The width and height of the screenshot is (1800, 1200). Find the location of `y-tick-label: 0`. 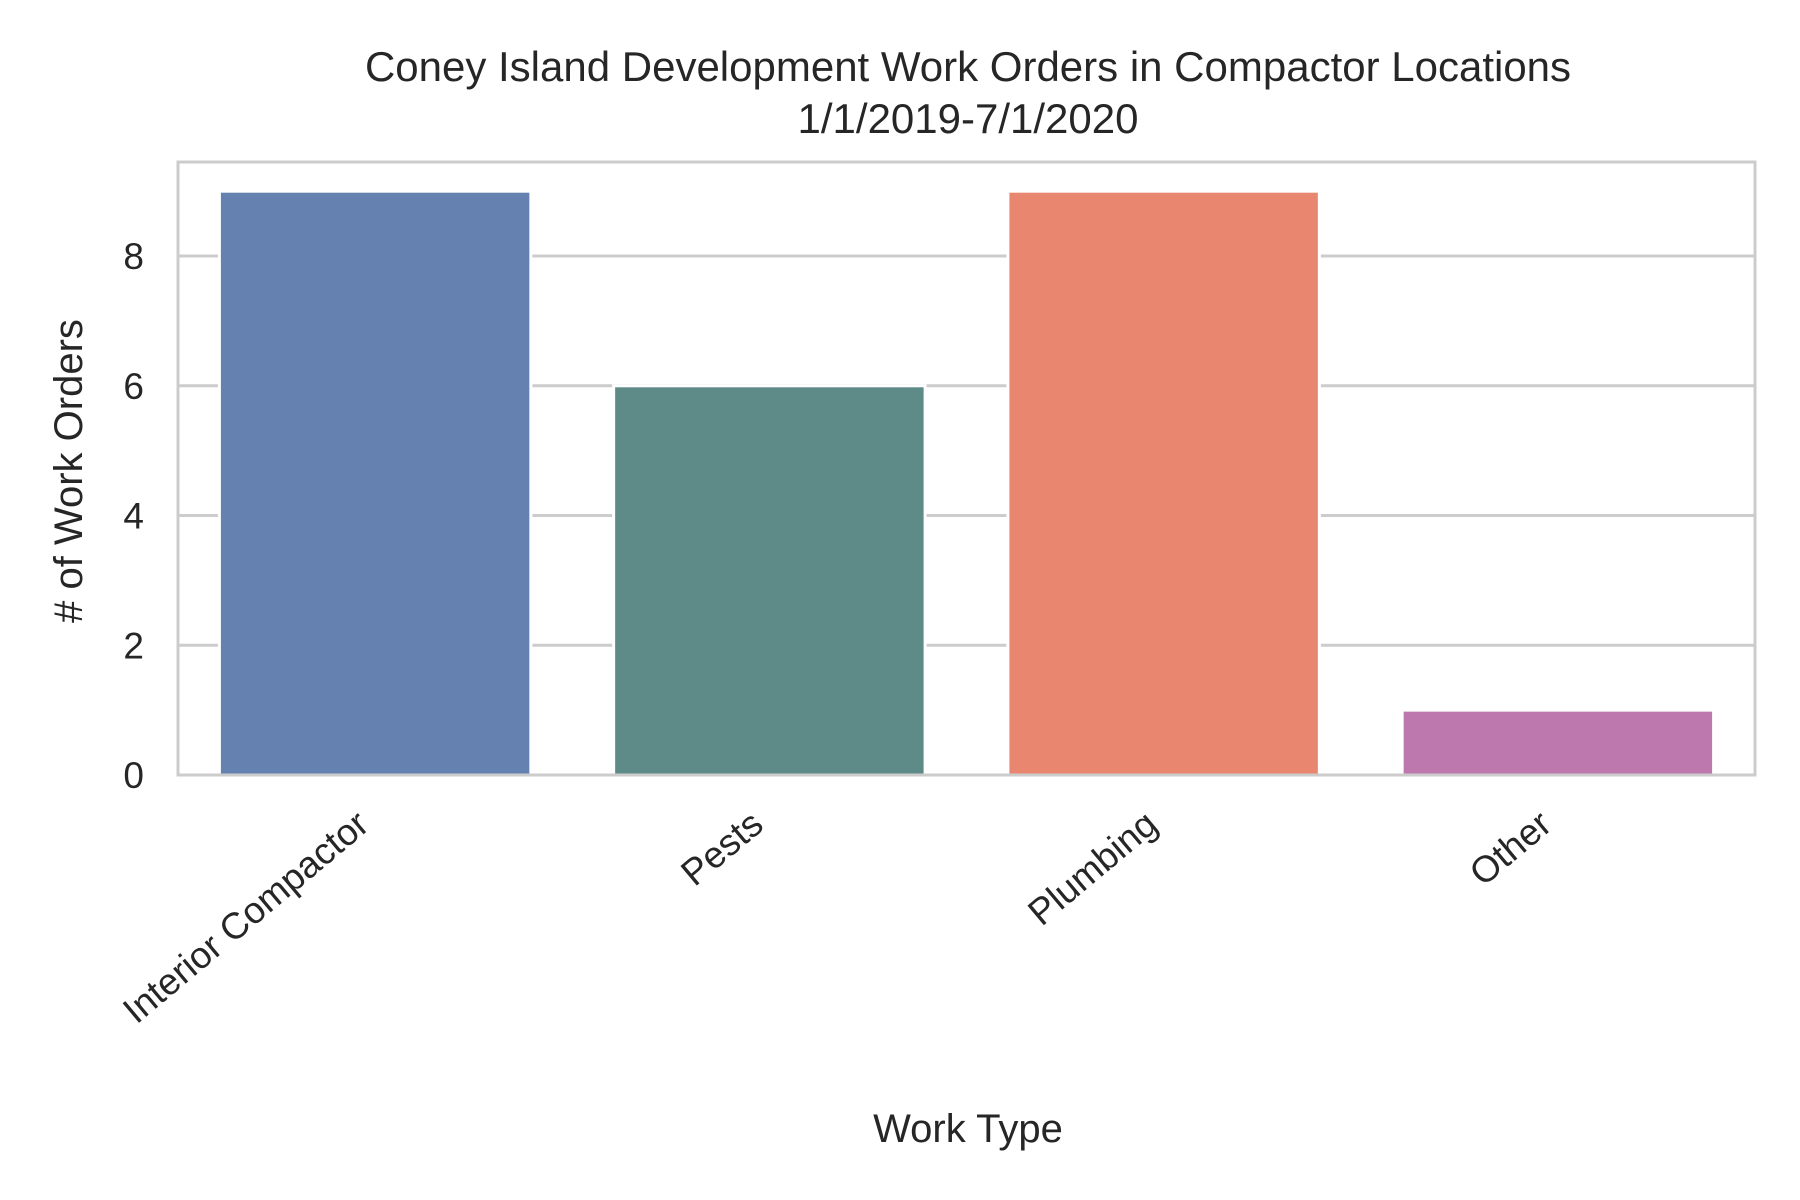

y-tick-label: 0 is located at coordinates (133, 775).